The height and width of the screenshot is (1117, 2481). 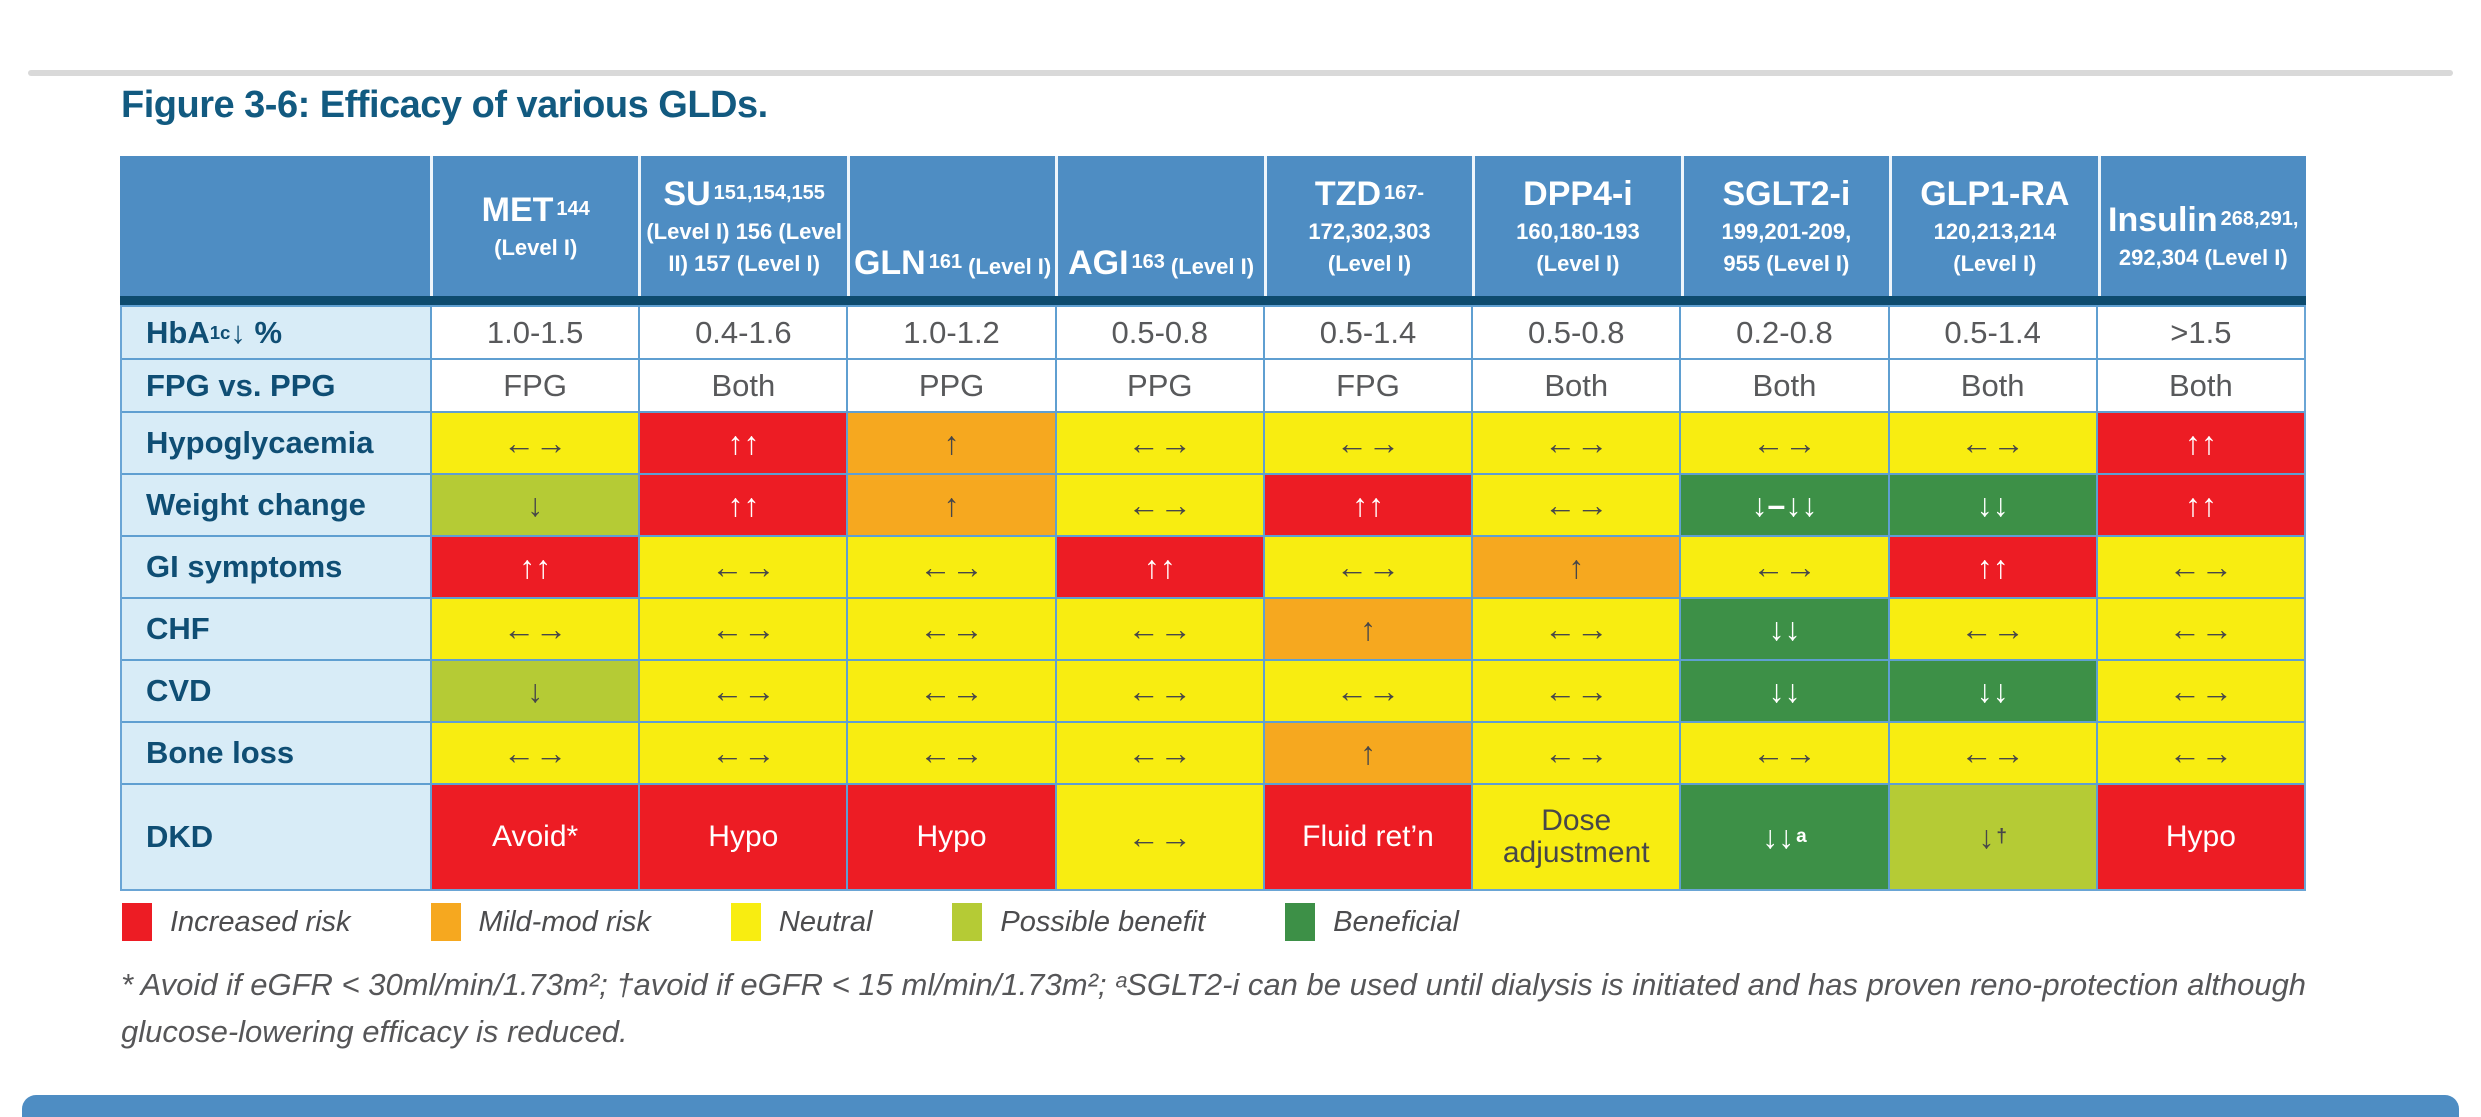 What do you see at coordinates (1158, 331) in the screenshot?
I see `table-cell: 0.5-0.8` at bounding box center [1158, 331].